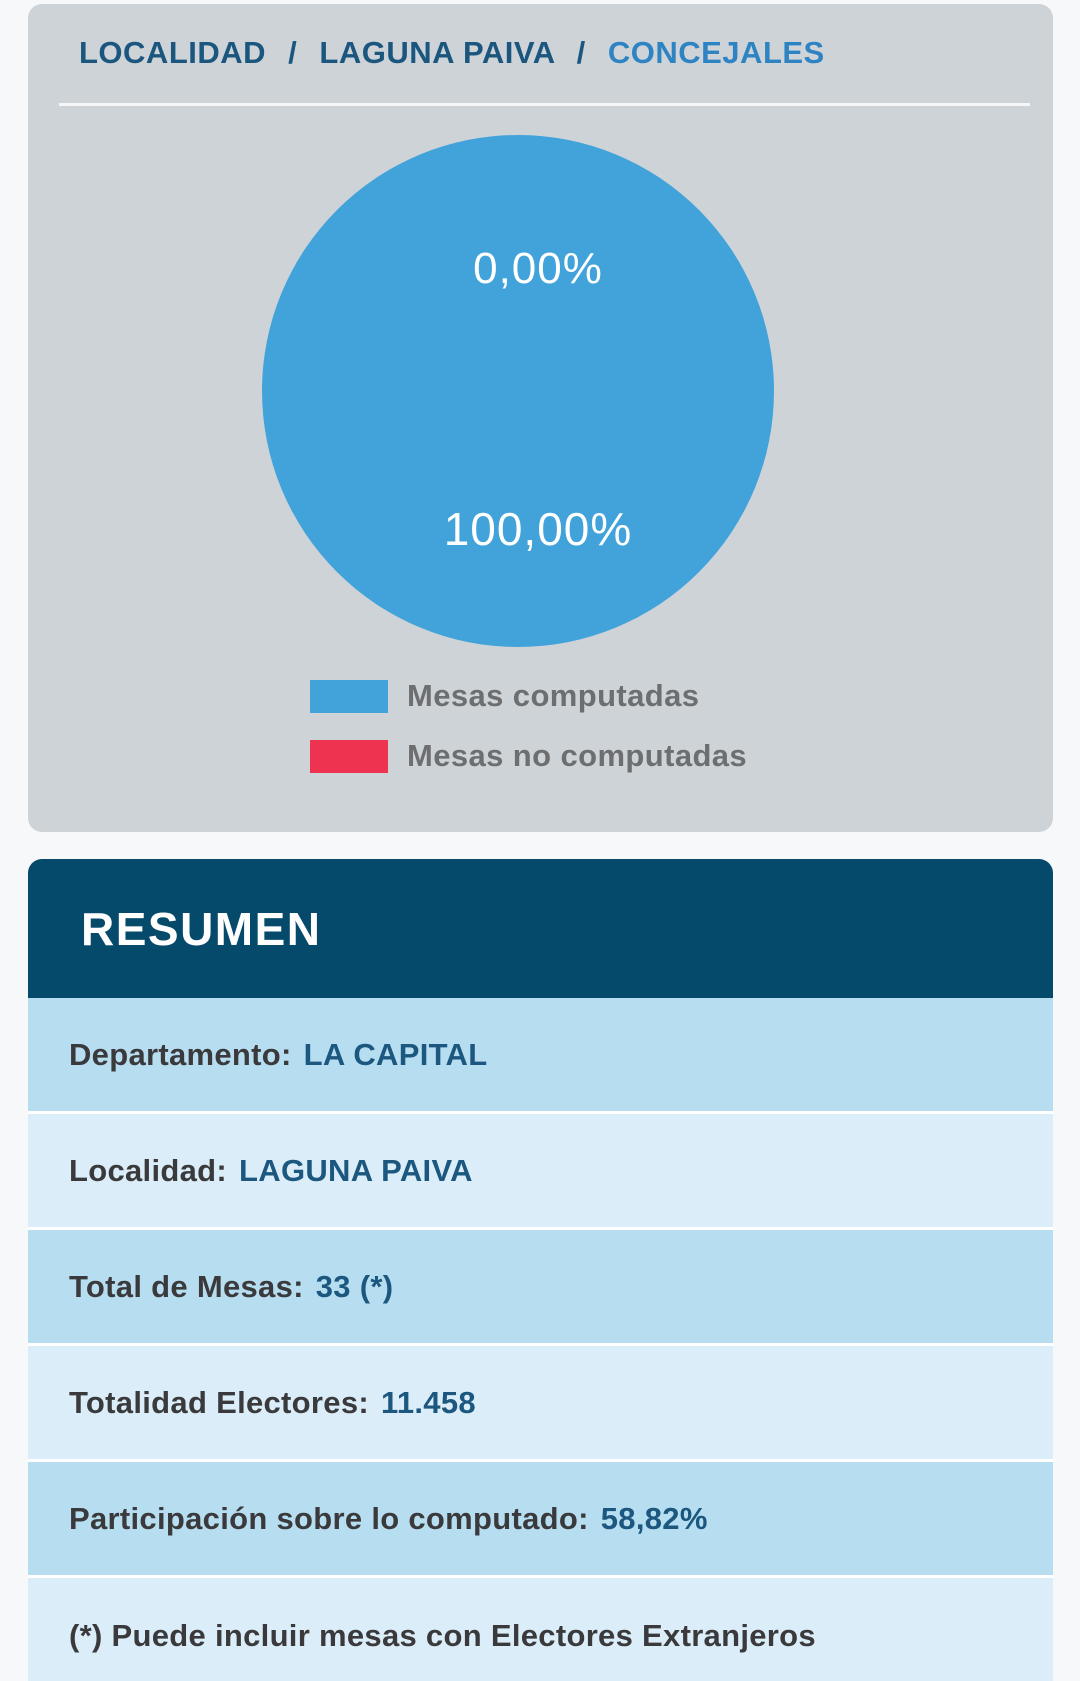 The image size is (1080, 1681). I want to click on legend-swatch-red-icon, so click(349, 756).